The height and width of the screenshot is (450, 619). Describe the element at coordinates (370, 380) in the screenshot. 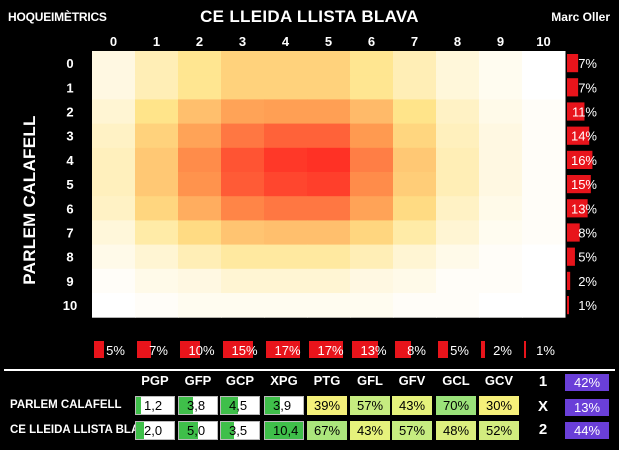

I see `stat-column-header: GFL` at that location.